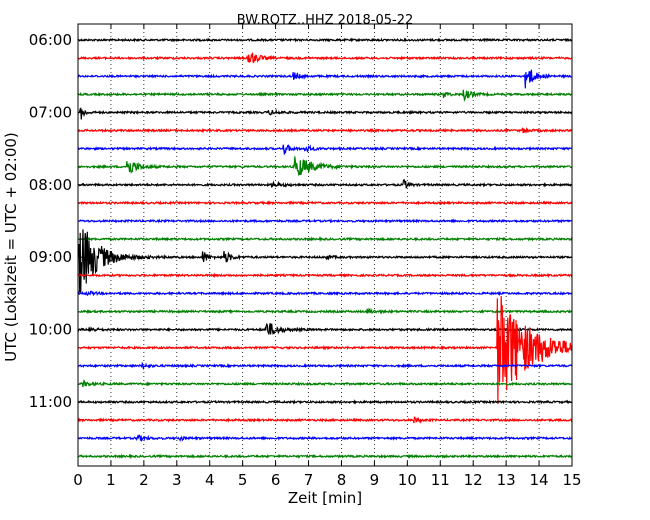 The height and width of the screenshot is (520, 650). I want to click on y-axis-label: UTC (Lokalzeit = UTC + 02:00), so click(11, 247).